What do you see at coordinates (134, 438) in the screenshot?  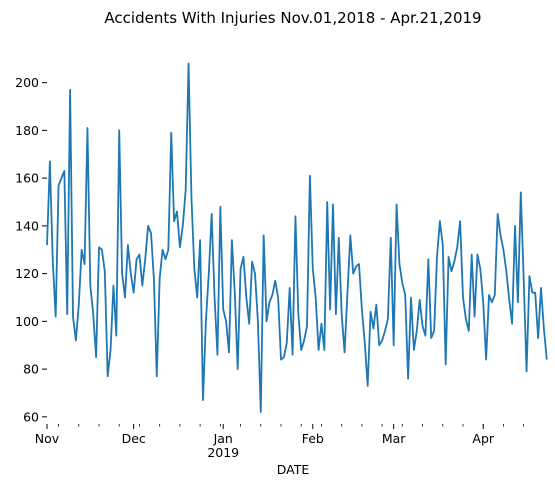 I see `x-tick-label: Dec` at bounding box center [134, 438].